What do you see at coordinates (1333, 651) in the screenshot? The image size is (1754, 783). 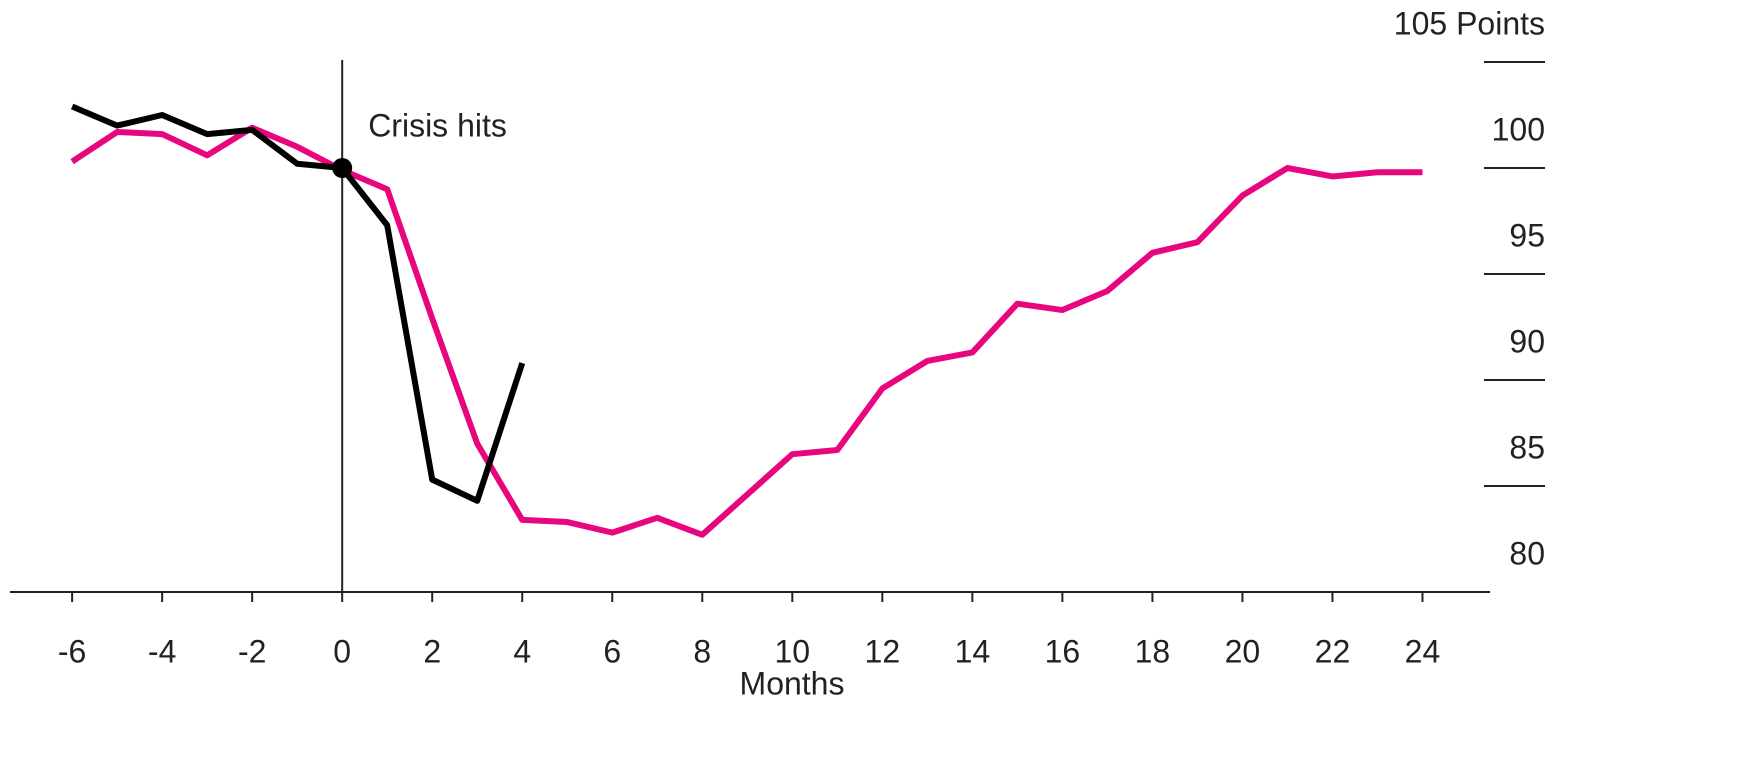 I see `x-tick-label: 22` at bounding box center [1333, 651].